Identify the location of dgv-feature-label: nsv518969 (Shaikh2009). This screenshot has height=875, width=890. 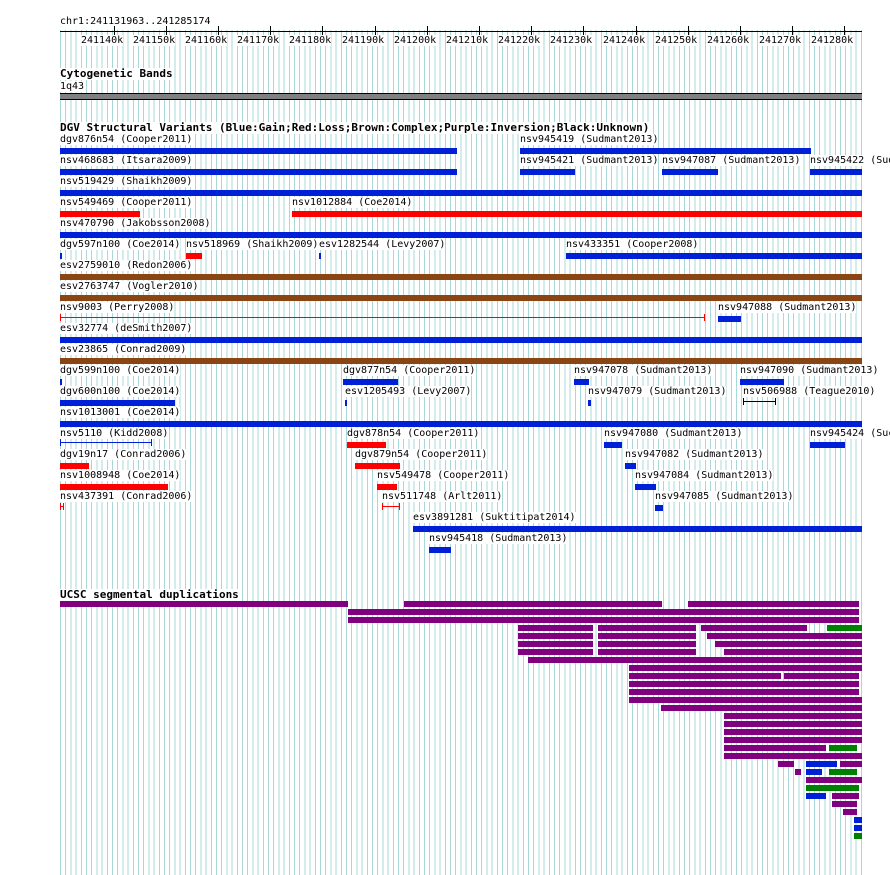
(252, 244).